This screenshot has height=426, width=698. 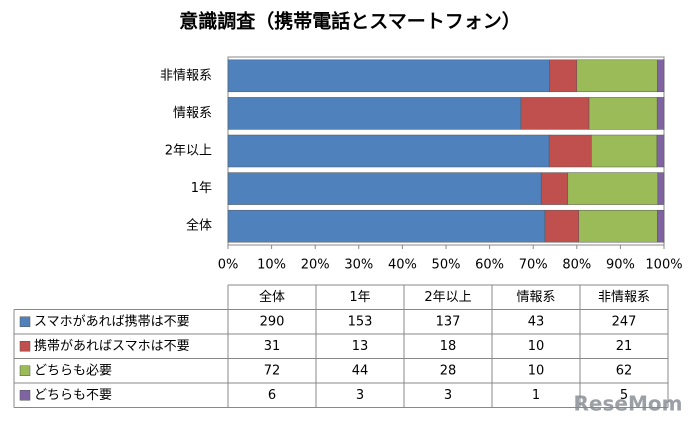 What do you see at coordinates (576, 265) in the screenshot?
I see `x-tick-label: 80%` at bounding box center [576, 265].